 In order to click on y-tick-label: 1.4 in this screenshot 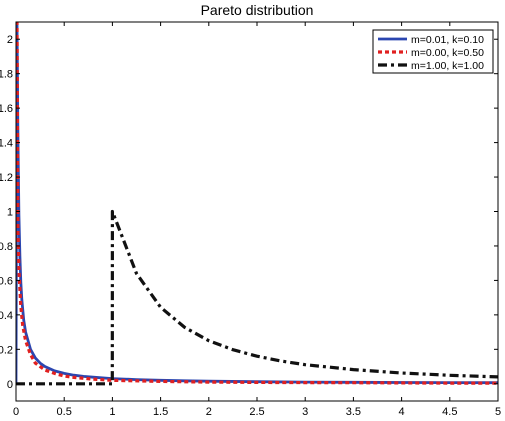, I will do `click(6, 144)`.